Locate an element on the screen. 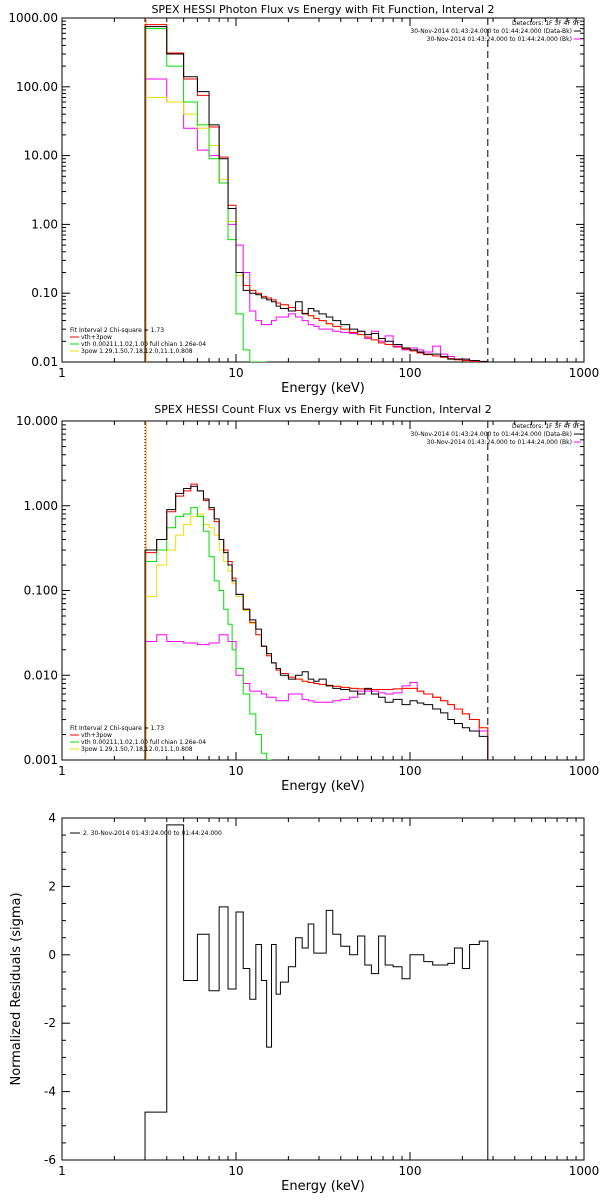 The image size is (600, 1200). y-tick-label: 0 is located at coordinates (52, 955).